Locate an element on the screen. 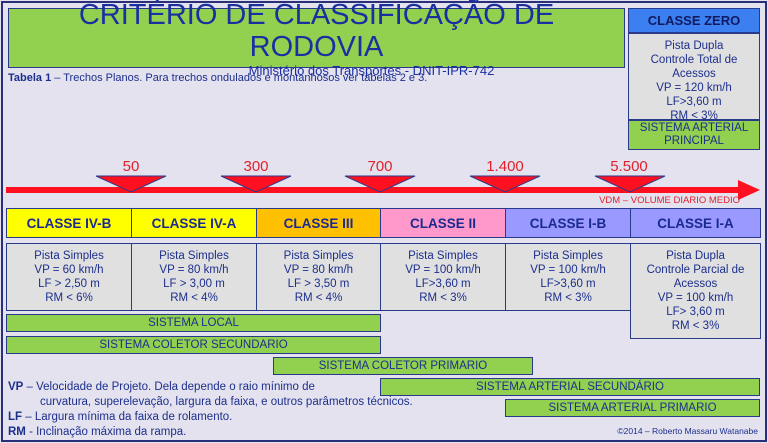 The height and width of the screenshot is (443, 768). class-header: CLASSE IV-A is located at coordinates (194, 223).